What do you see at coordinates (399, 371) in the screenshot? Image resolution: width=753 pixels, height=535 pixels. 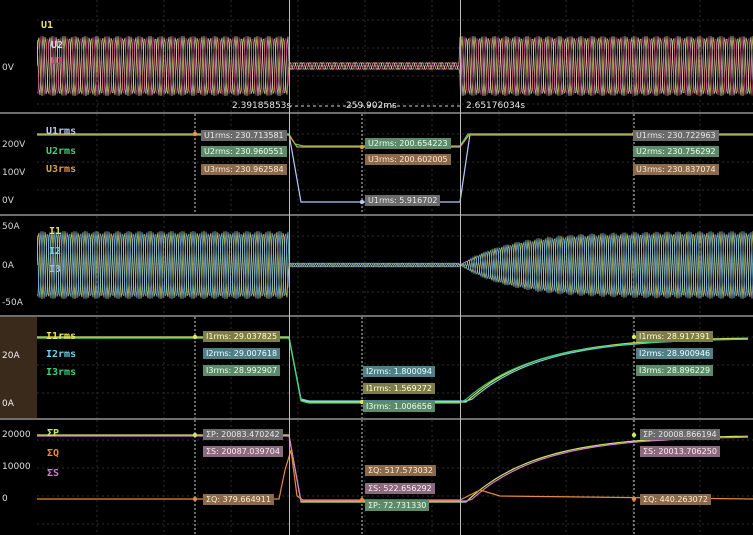 I see `tag-i2rms-mid: I2rms: 1.800094` at bounding box center [399, 371].